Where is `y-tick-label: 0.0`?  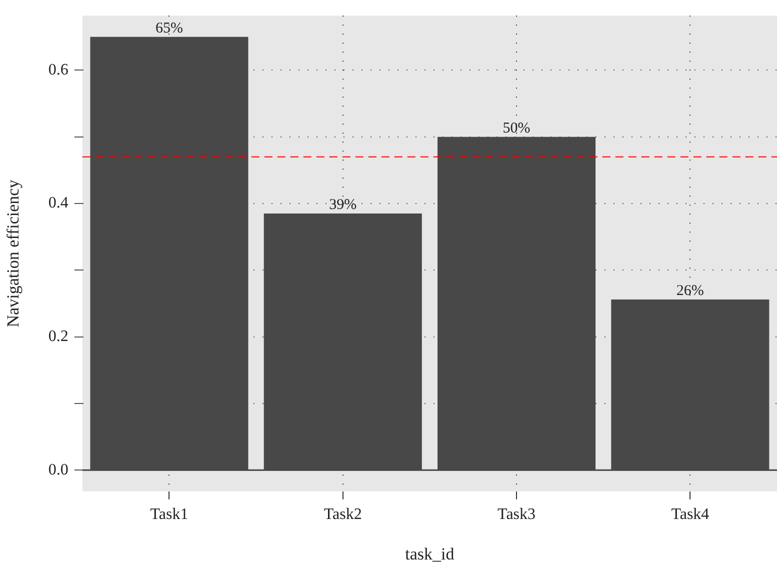 y-tick-label: 0.0 is located at coordinates (58, 469).